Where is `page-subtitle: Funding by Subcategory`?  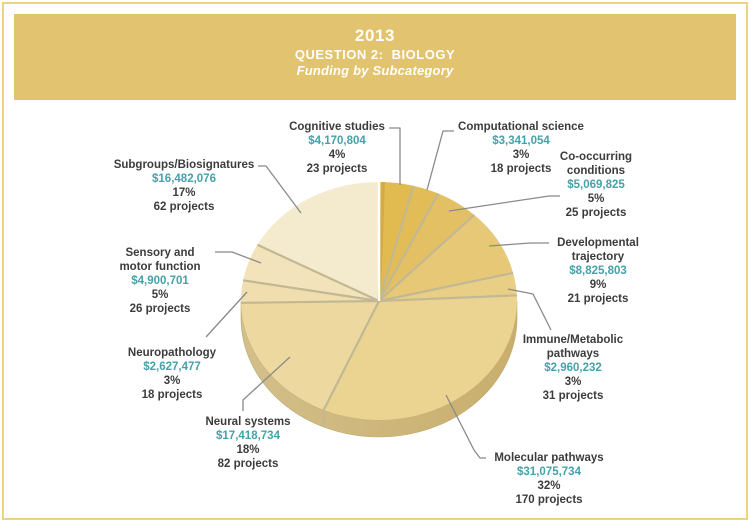 page-subtitle: Funding by Subcategory is located at coordinates (375, 70).